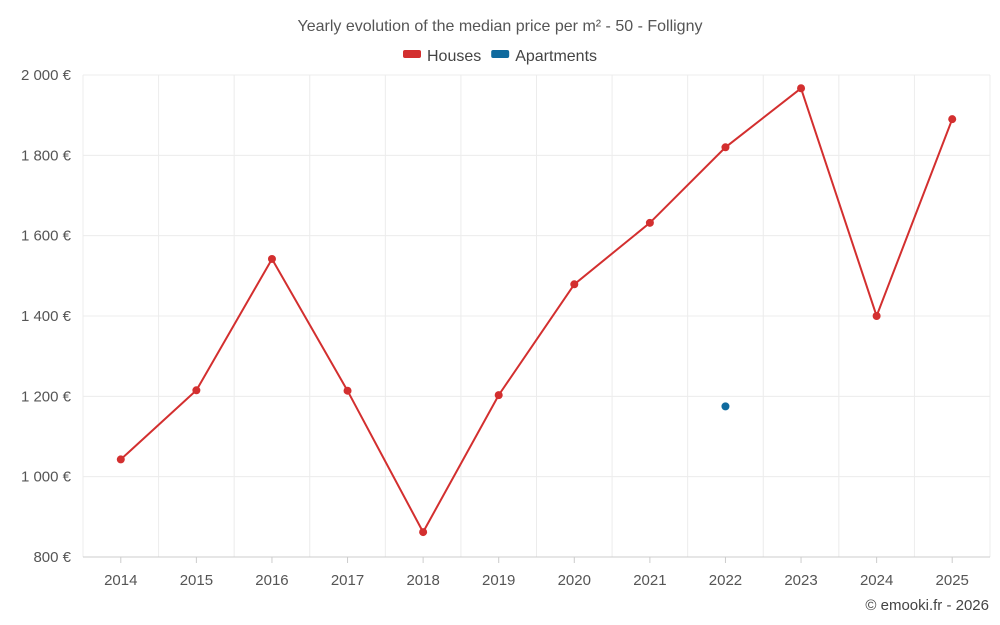 The width and height of the screenshot is (1000, 625). I want to click on x-tick-label: 2019, so click(498, 580).